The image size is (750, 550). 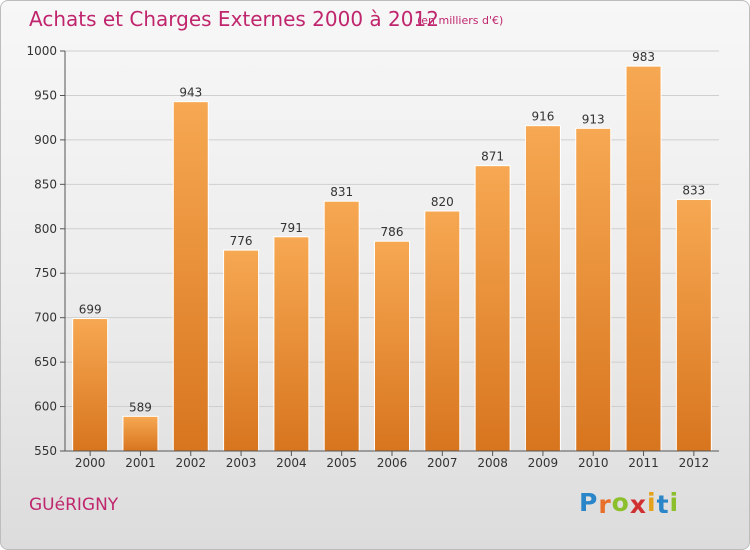 What do you see at coordinates (643, 57) in the screenshot?
I see `value-label-2011: 983` at bounding box center [643, 57].